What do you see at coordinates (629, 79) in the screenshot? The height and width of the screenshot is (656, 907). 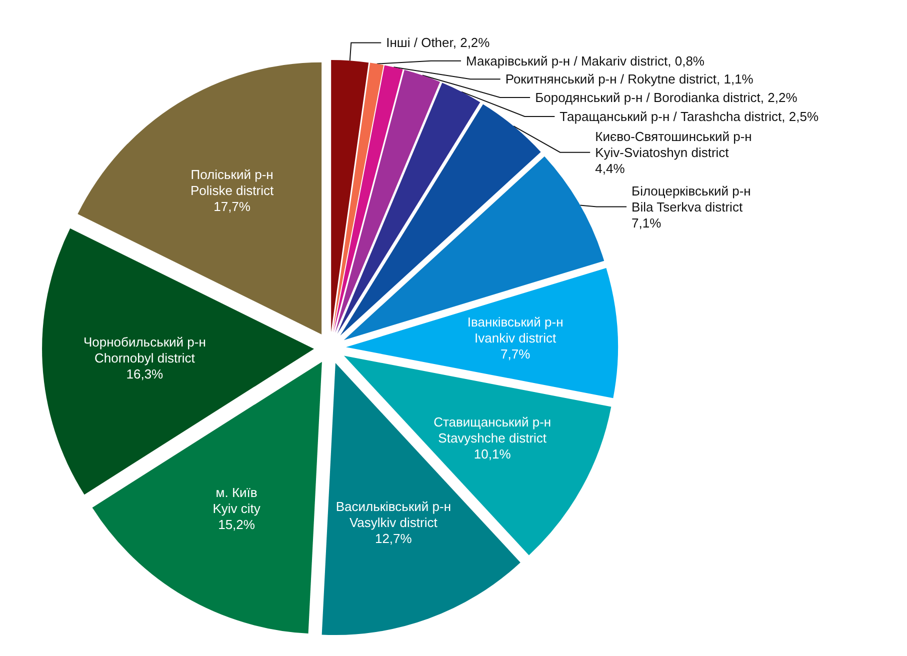 I see `slice-label: Рокитнянський р-н / Rokytne district, 1,1%` at bounding box center [629, 79].